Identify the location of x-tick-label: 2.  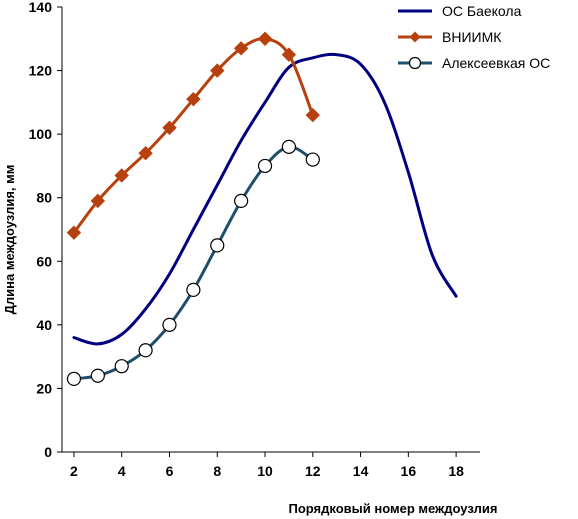
(74, 471).